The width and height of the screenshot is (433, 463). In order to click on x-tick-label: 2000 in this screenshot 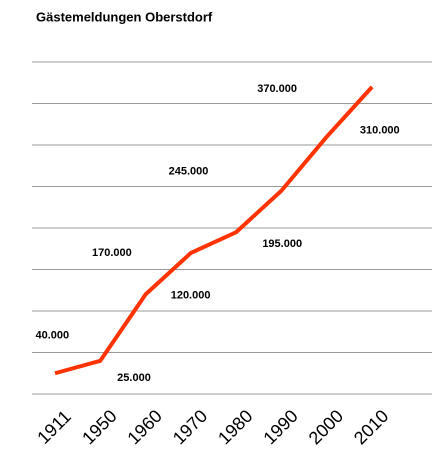, I will do `click(326, 427)`.